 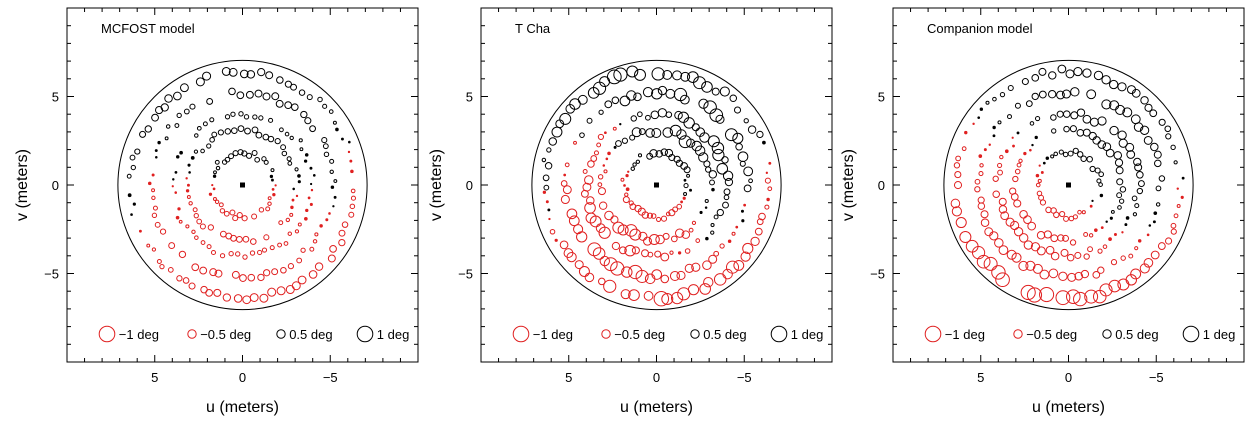 I want to click on y-axis-title: v (meters), so click(x=22, y=185).